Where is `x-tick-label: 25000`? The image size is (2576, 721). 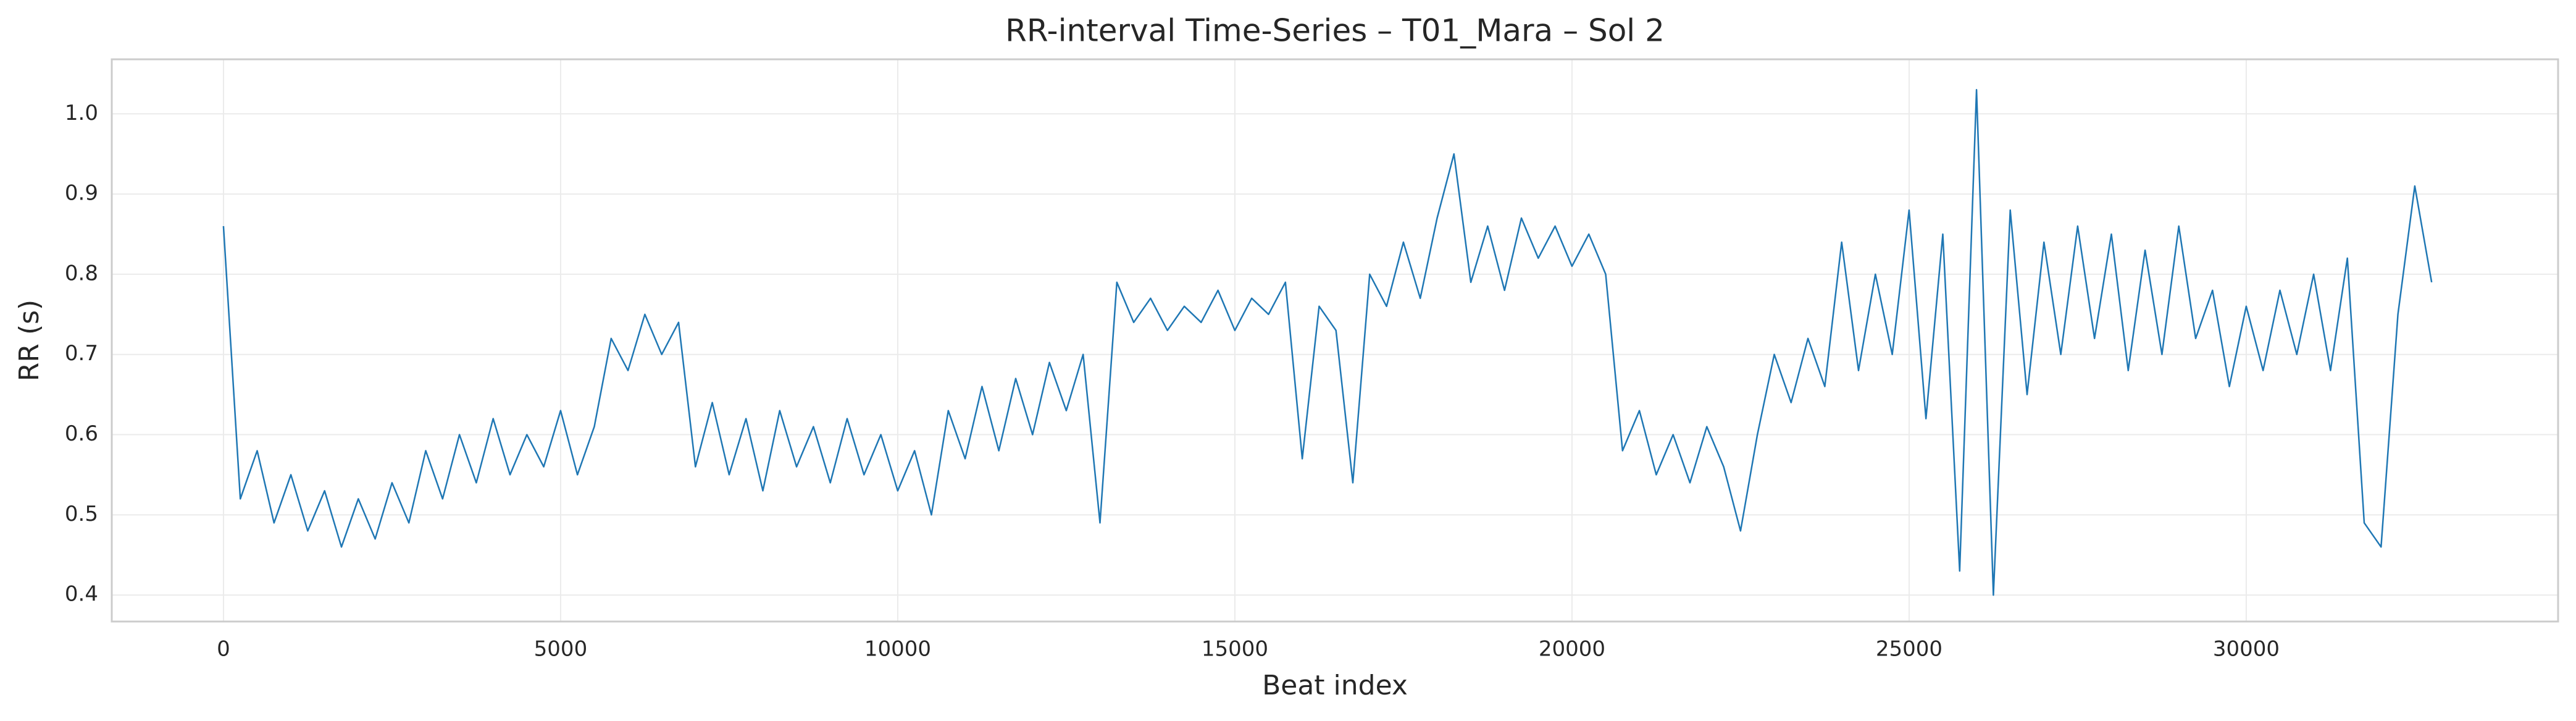 x-tick-label: 25000 is located at coordinates (1909, 650).